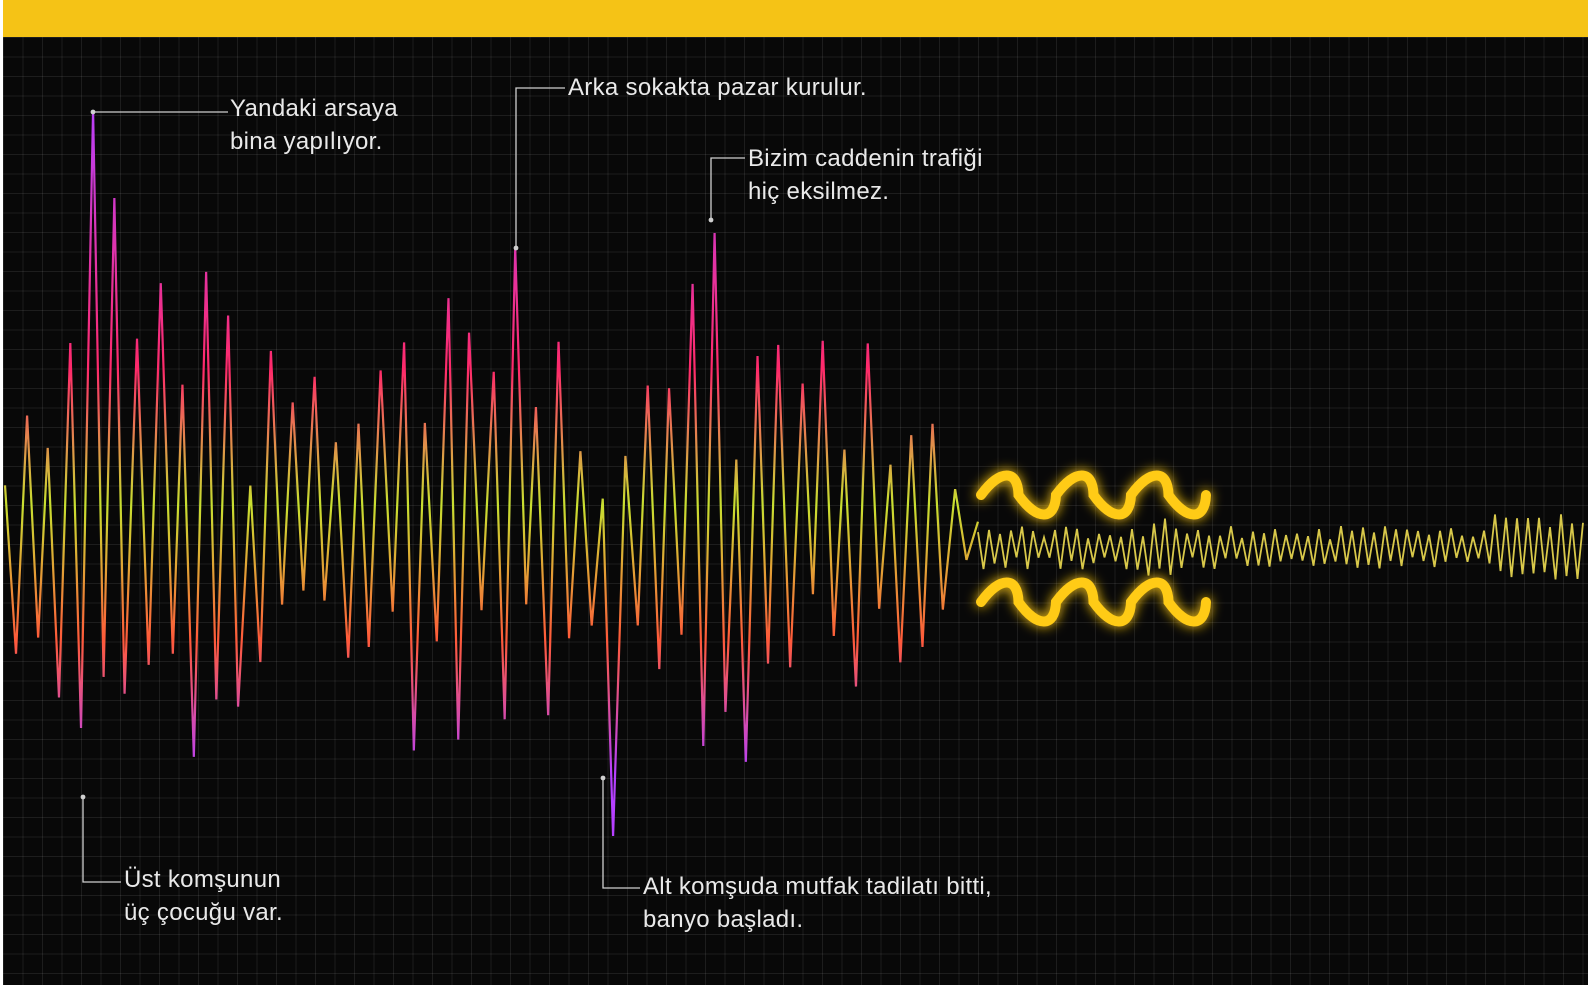 The image size is (1588, 999). I want to click on callout-market-line1: Arka sokakta pazar kurulur., so click(717, 87).